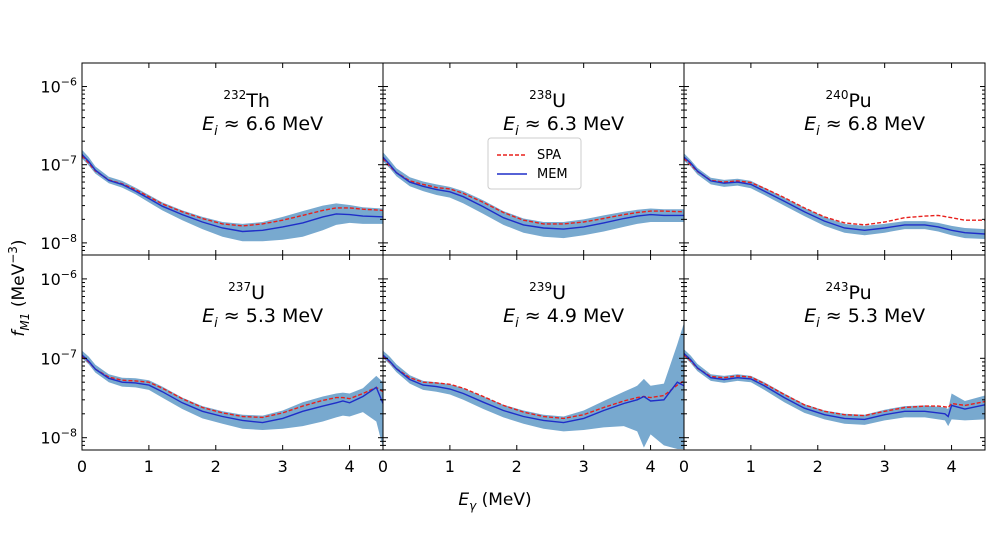  I want to click on excitation-energy-label: Ei ≈ 4.9 MeV, so click(563, 318).